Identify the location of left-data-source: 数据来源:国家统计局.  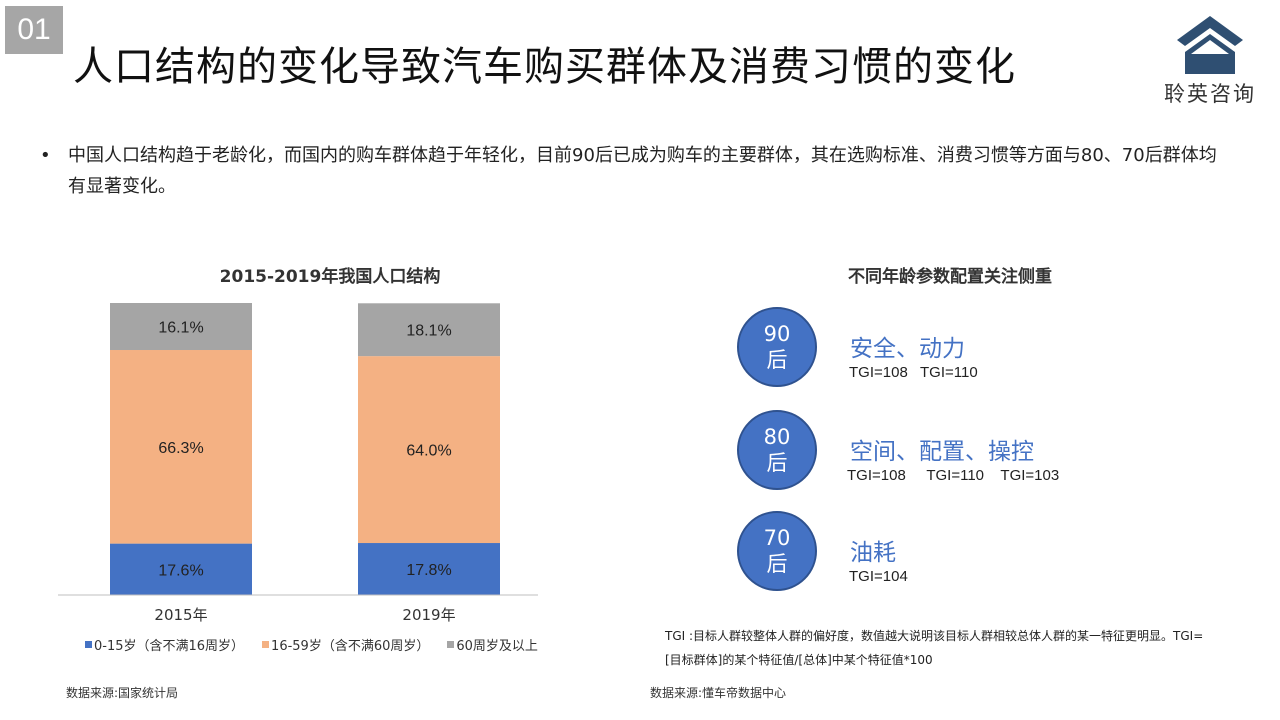
(122, 693).